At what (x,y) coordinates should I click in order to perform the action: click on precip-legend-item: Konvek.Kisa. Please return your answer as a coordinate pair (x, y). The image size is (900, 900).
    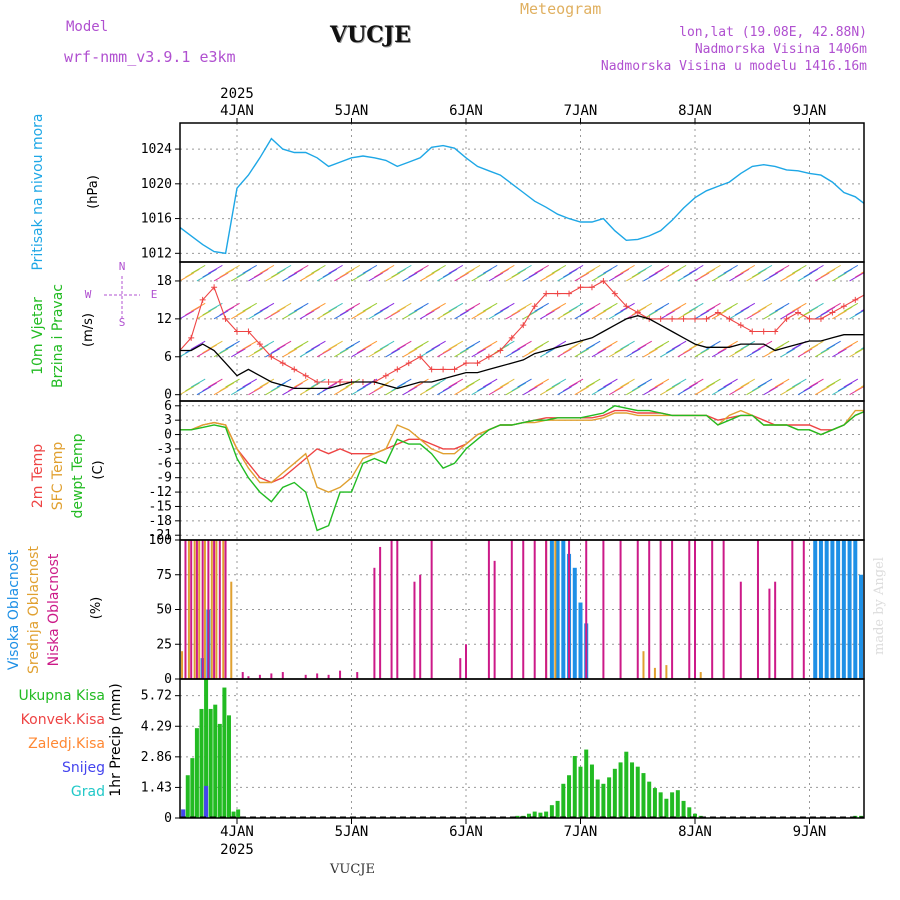
    Looking at the image, I should click on (63, 720).